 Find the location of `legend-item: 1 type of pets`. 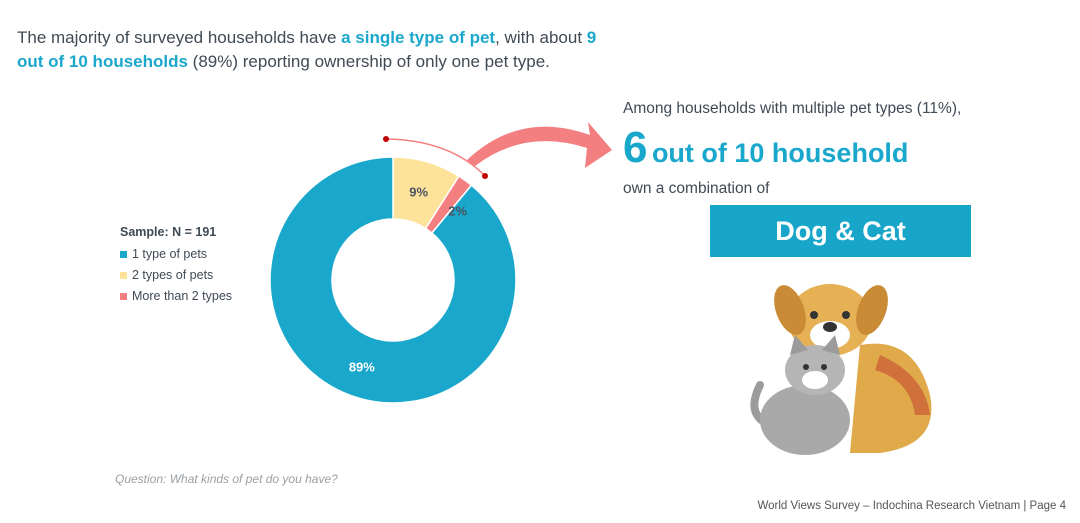

legend-item: 1 type of pets is located at coordinates (176, 254).